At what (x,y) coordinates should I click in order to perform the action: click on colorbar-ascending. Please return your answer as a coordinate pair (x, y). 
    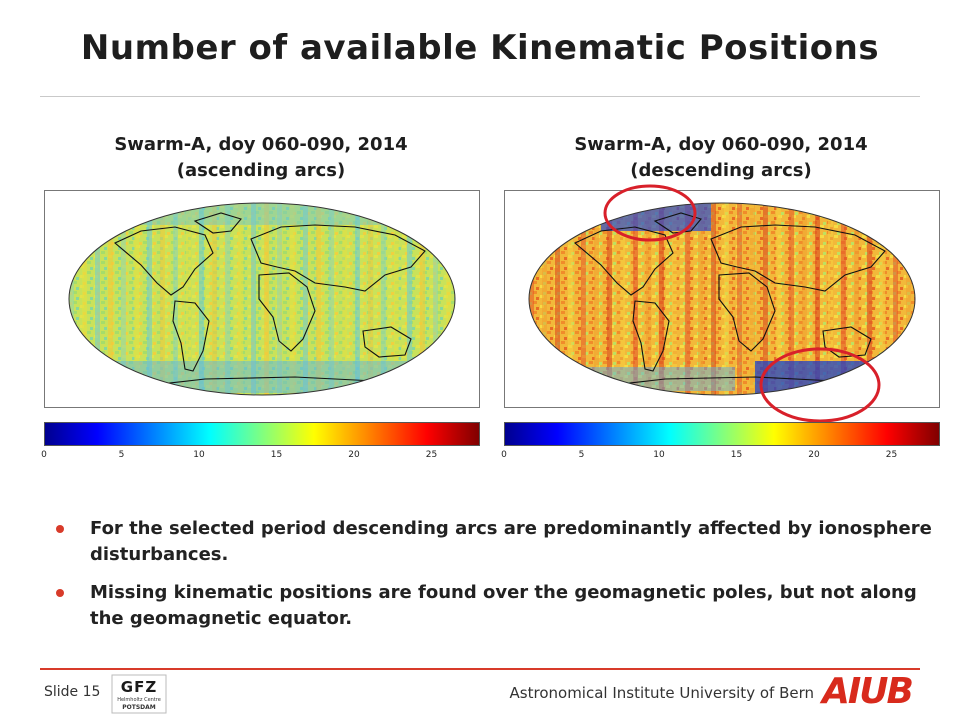
    Looking at the image, I should click on (262, 434).